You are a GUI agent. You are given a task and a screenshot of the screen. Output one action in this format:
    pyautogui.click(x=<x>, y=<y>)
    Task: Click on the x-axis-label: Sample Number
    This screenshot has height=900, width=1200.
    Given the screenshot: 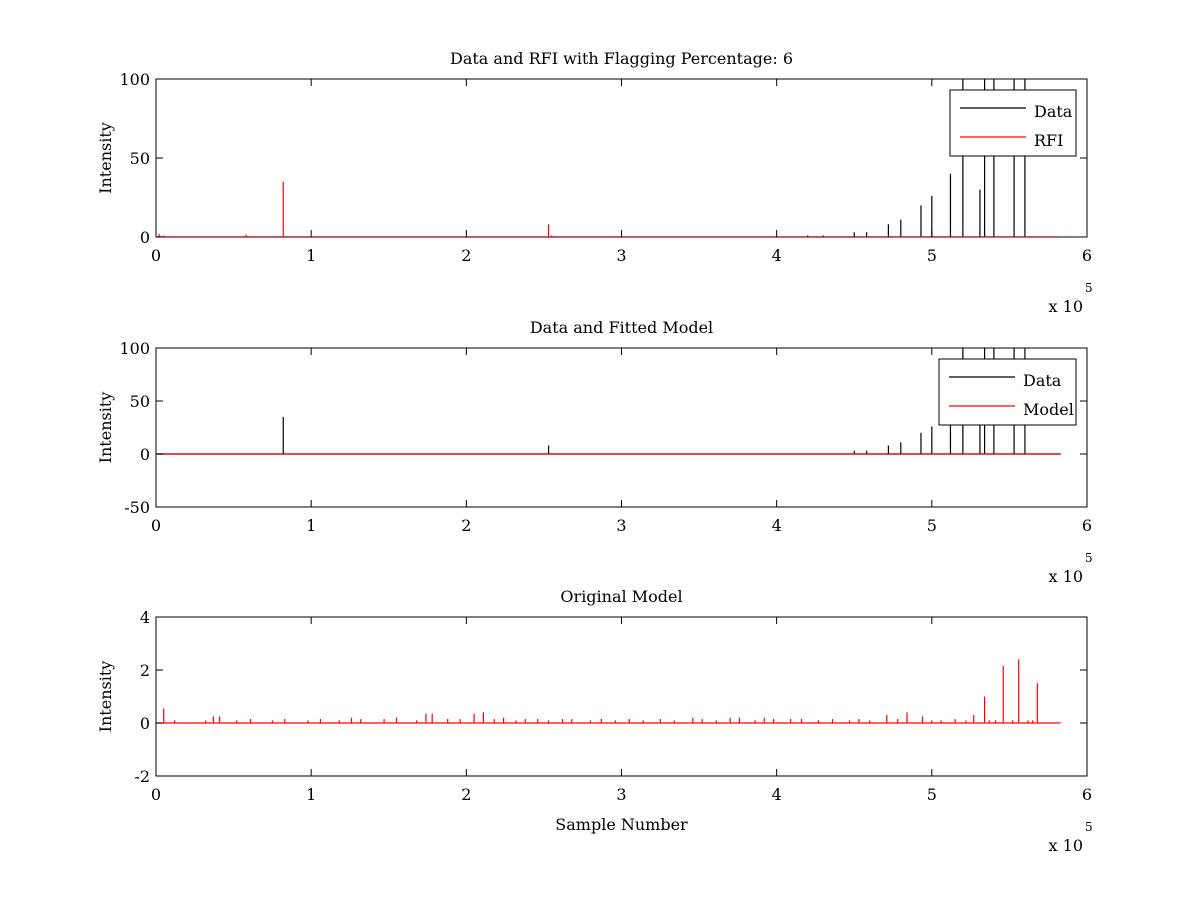 What is the action you would take?
    pyautogui.click(x=621, y=824)
    